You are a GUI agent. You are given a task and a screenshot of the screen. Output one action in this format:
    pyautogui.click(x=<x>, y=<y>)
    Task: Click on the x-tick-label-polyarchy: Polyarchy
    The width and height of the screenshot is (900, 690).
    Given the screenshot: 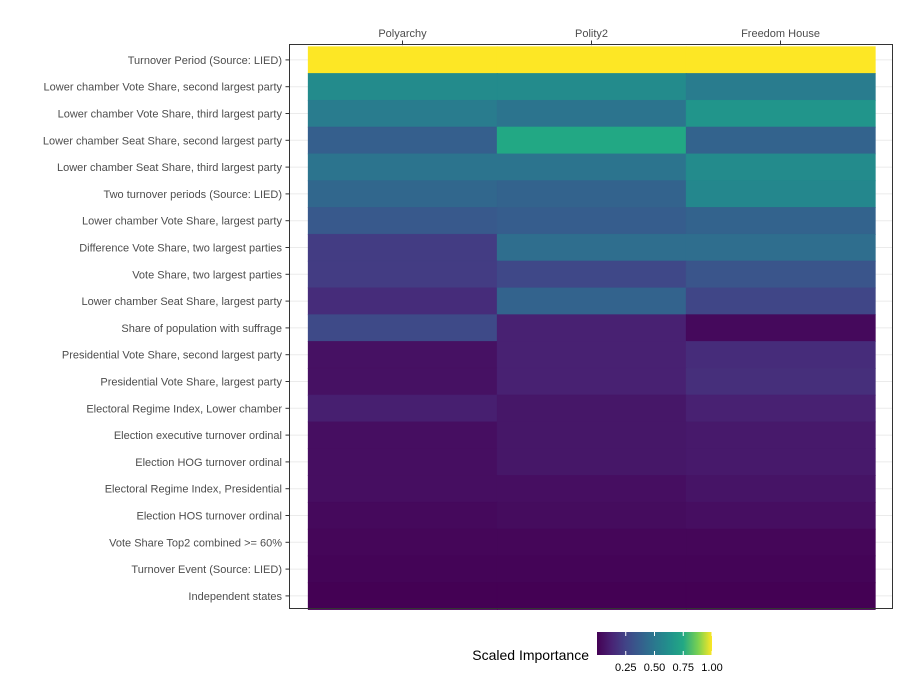 What is the action you would take?
    pyautogui.click(x=402, y=34)
    